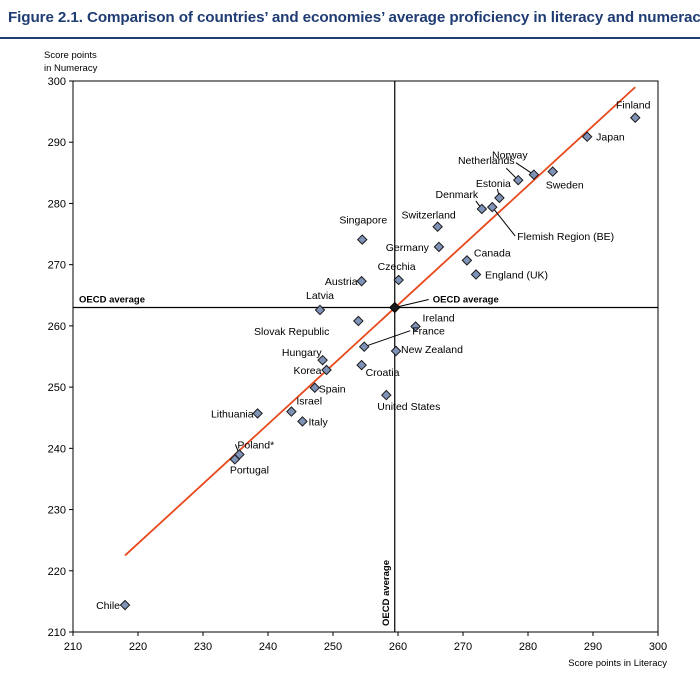  Describe the element at coordinates (57, 449) in the screenshot. I see `y-tick-label: 240` at that location.